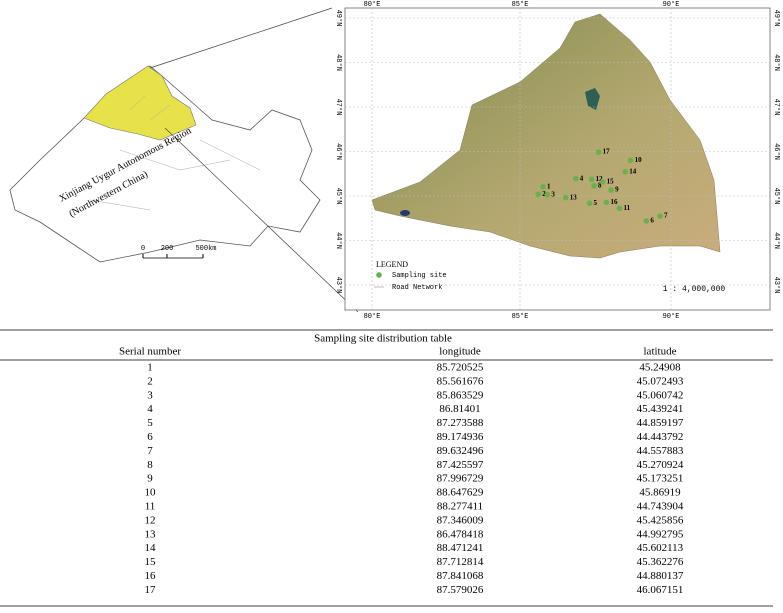  I want to click on scale-label: 0, so click(143, 249).